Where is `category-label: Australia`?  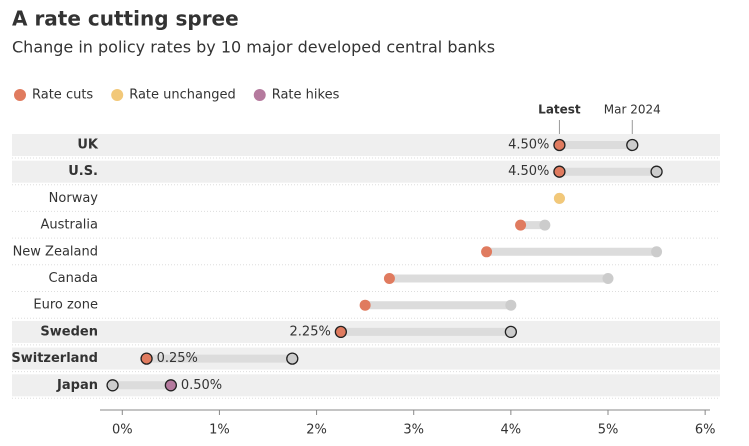
category-label: Australia is located at coordinates (69, 225).